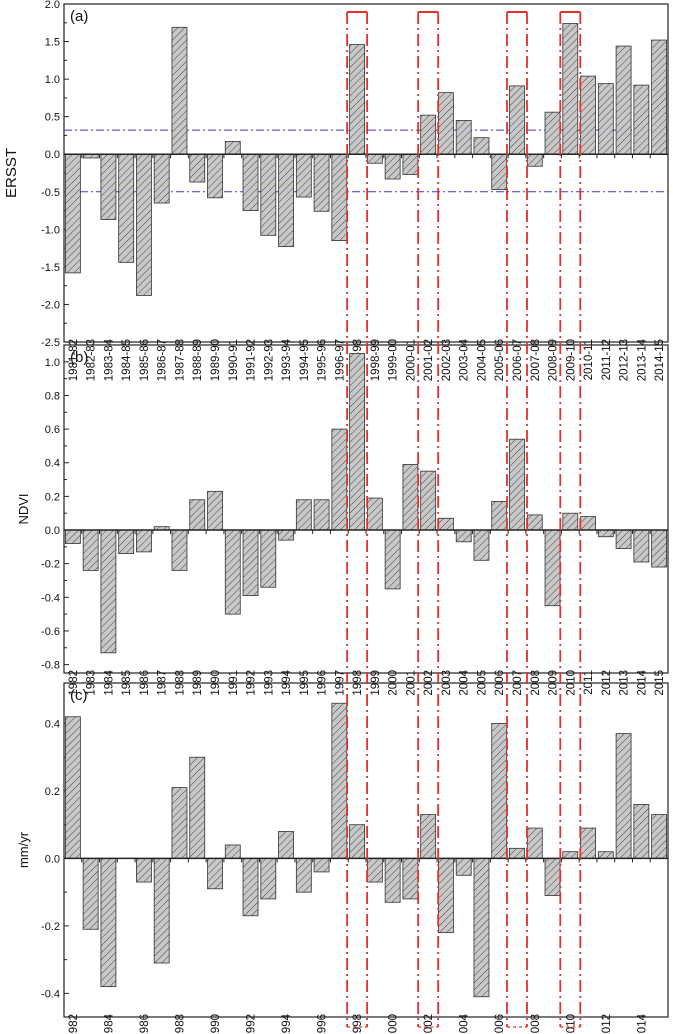  I want to click on y-tick-label: 0.2, so click(52, 792).